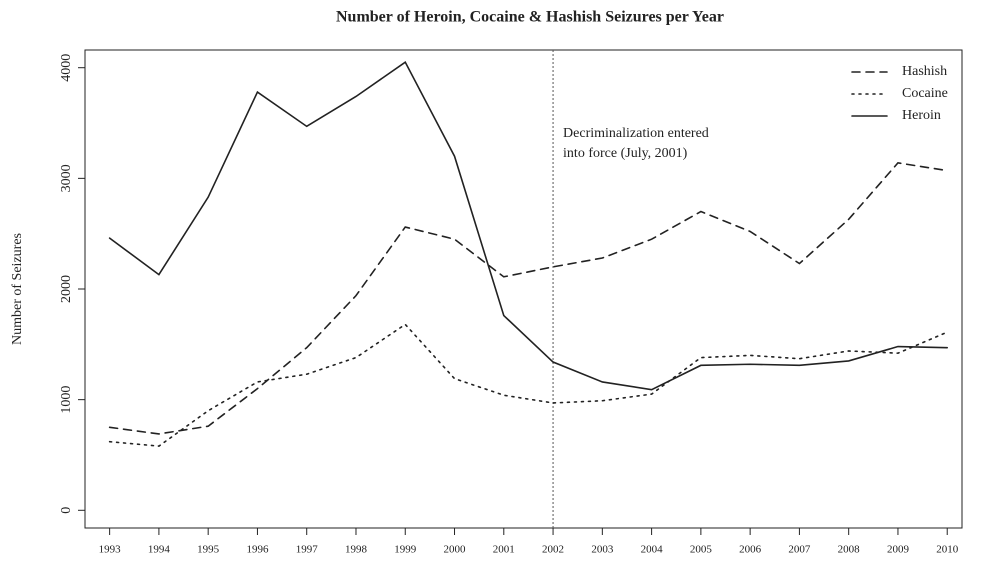  I want to click on x-tick-label: 2001, so click(504, 550).